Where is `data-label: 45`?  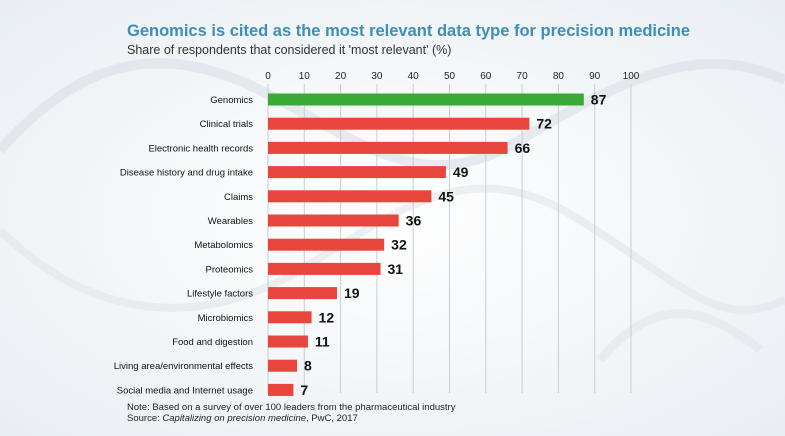
data-label: 45 is located at coordinates (446, 196).